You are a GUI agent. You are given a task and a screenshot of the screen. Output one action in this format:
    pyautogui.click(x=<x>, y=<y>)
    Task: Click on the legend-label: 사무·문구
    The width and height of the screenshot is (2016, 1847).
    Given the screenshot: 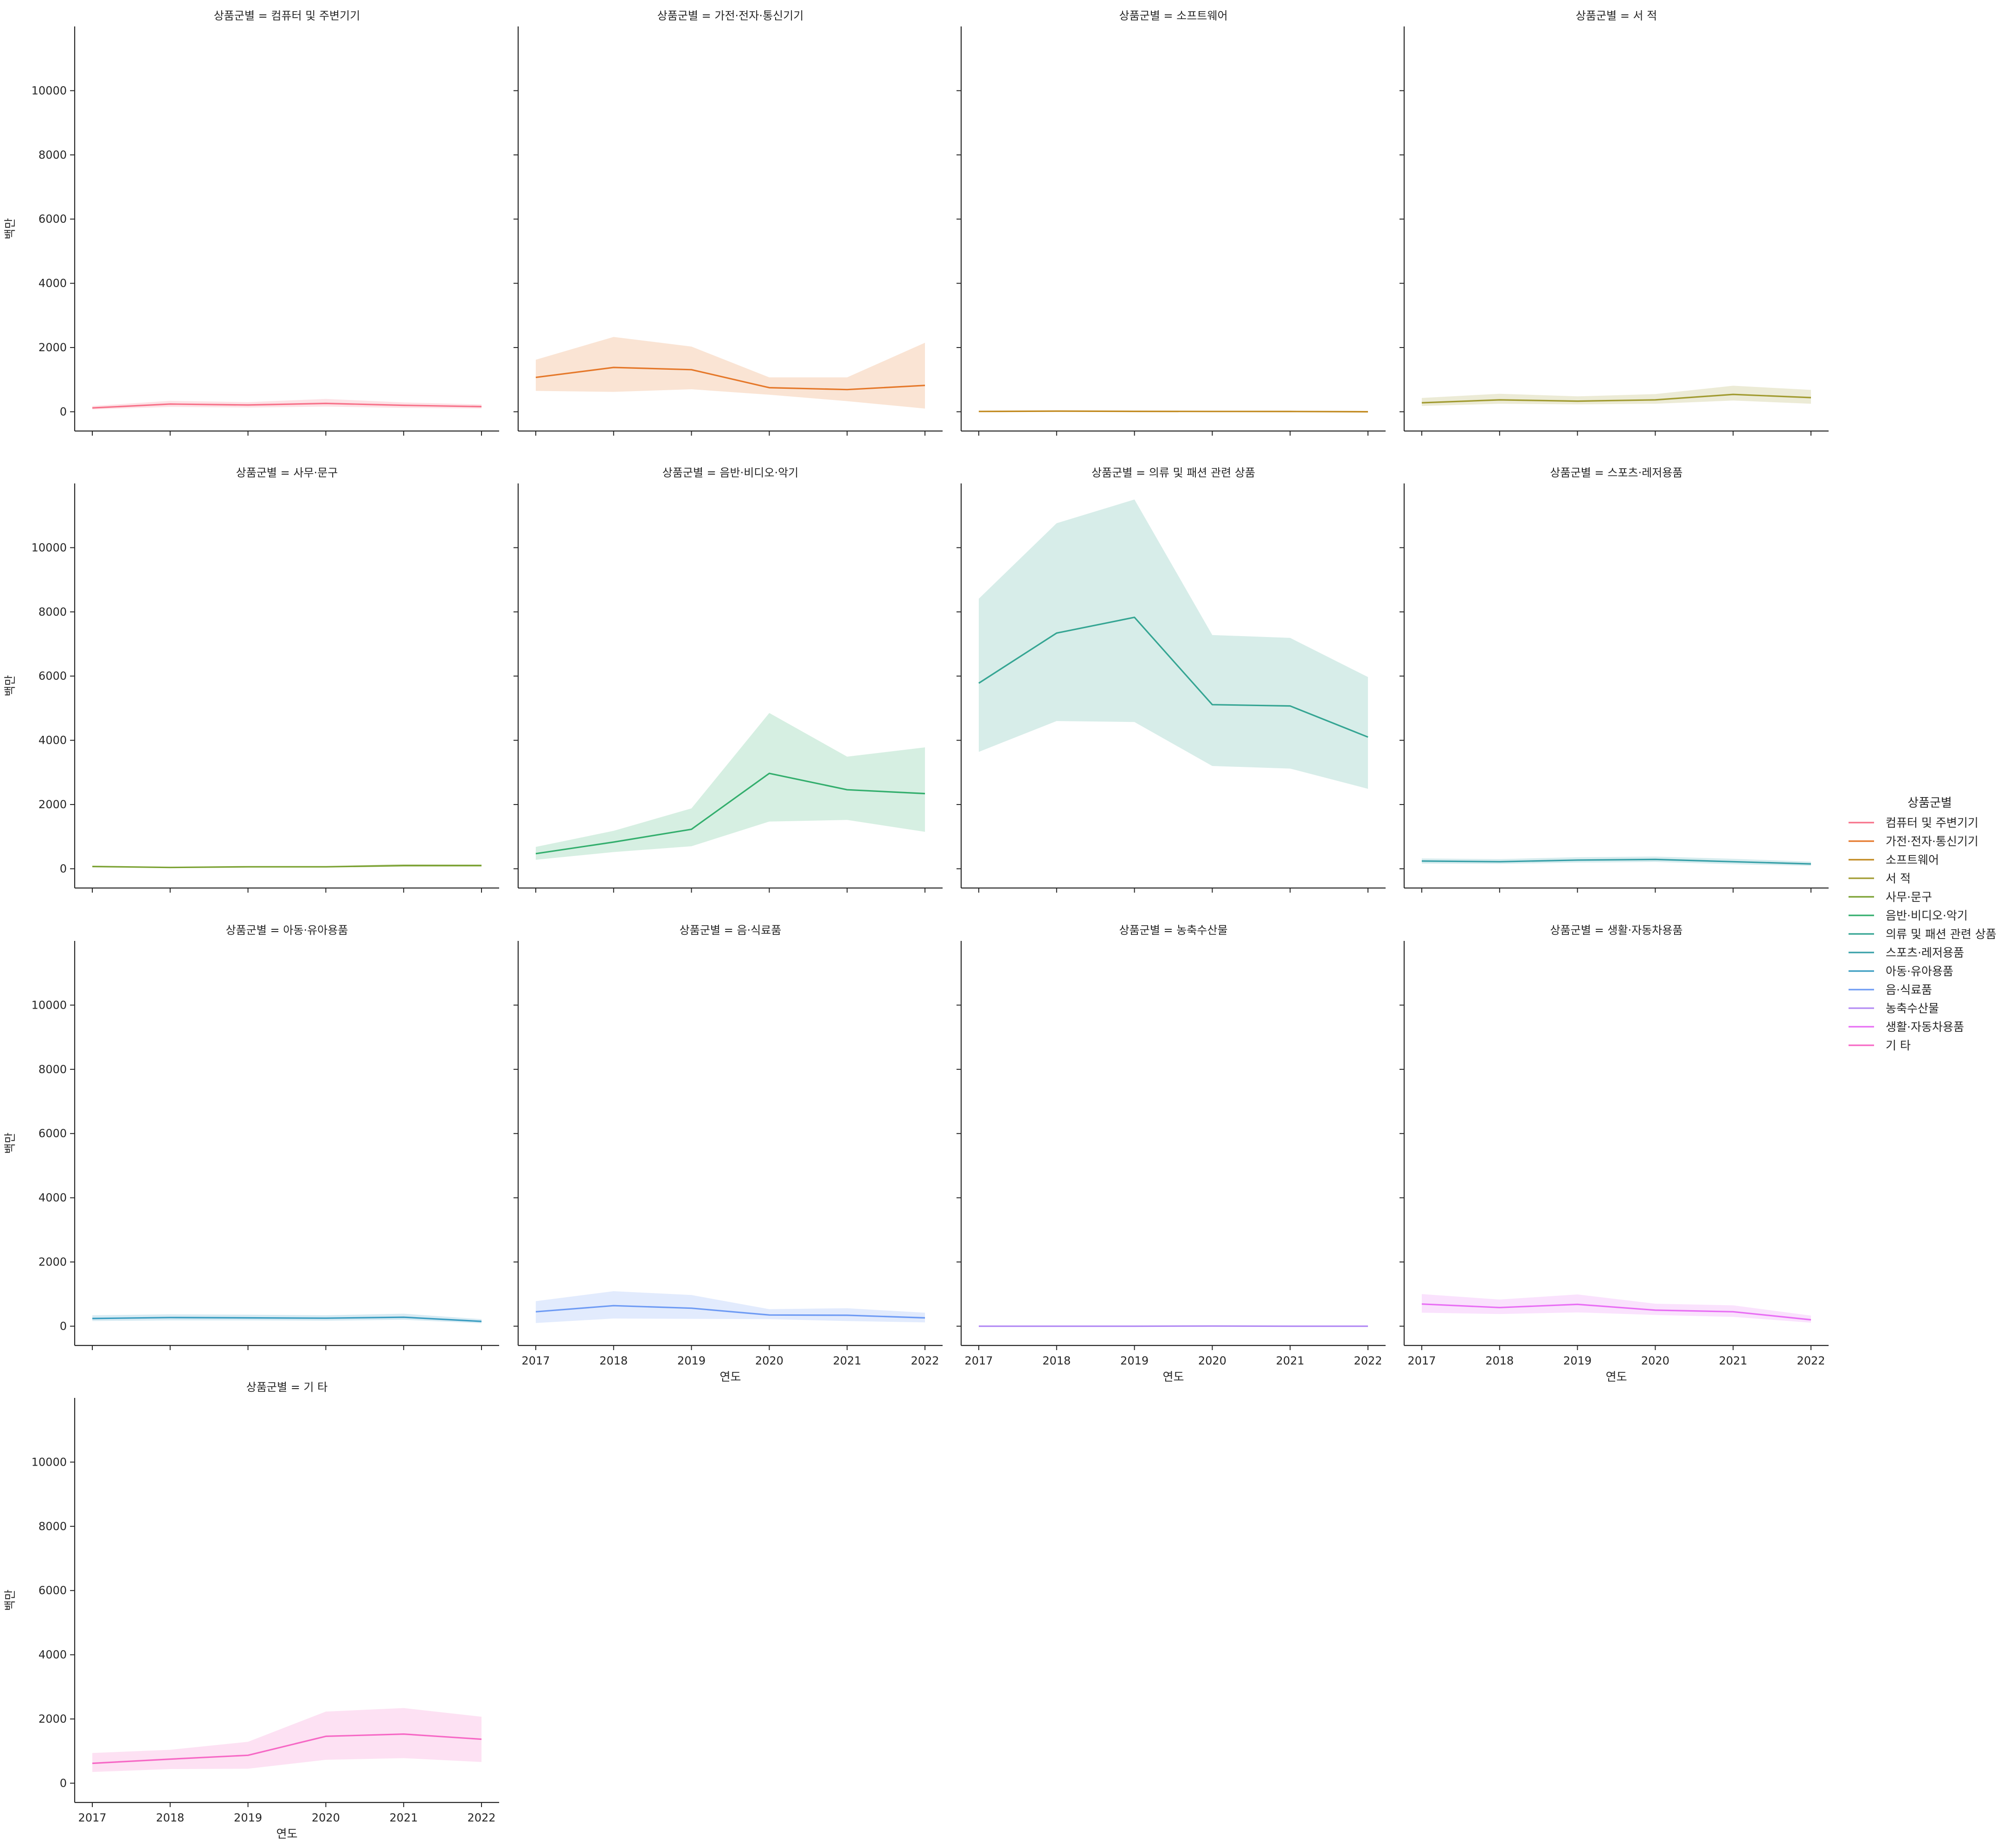 What is the action you would take?
    pyautogui.click(x=1909, y=897)
    